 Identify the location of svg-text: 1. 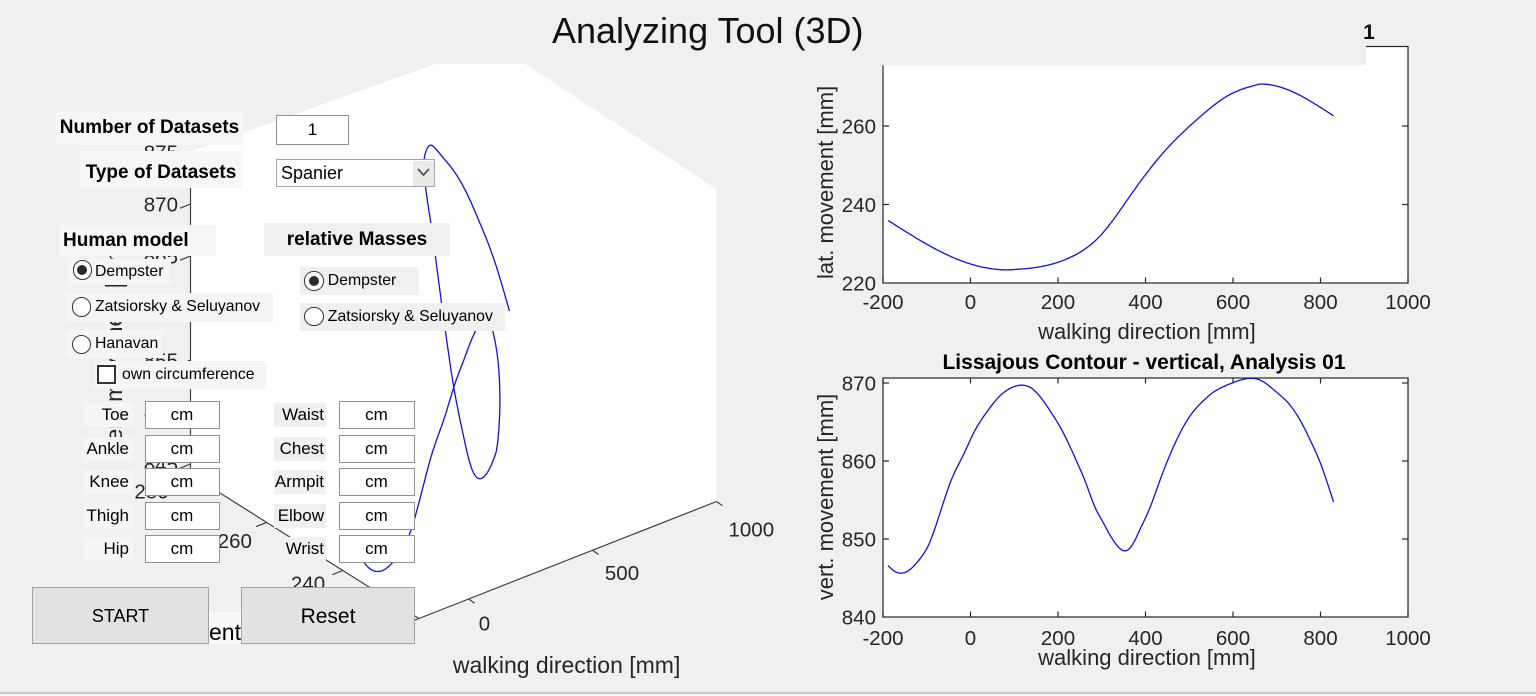
(1369, 32).